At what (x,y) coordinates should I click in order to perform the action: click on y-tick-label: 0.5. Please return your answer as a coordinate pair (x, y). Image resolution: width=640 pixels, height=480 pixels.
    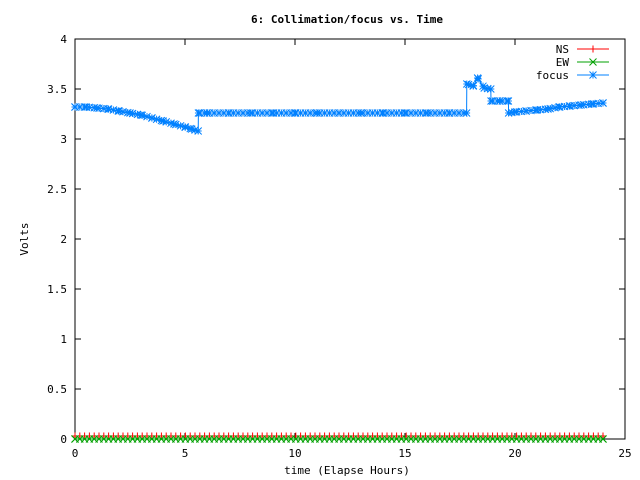
    Looking at the image, I should click on (57, 389).